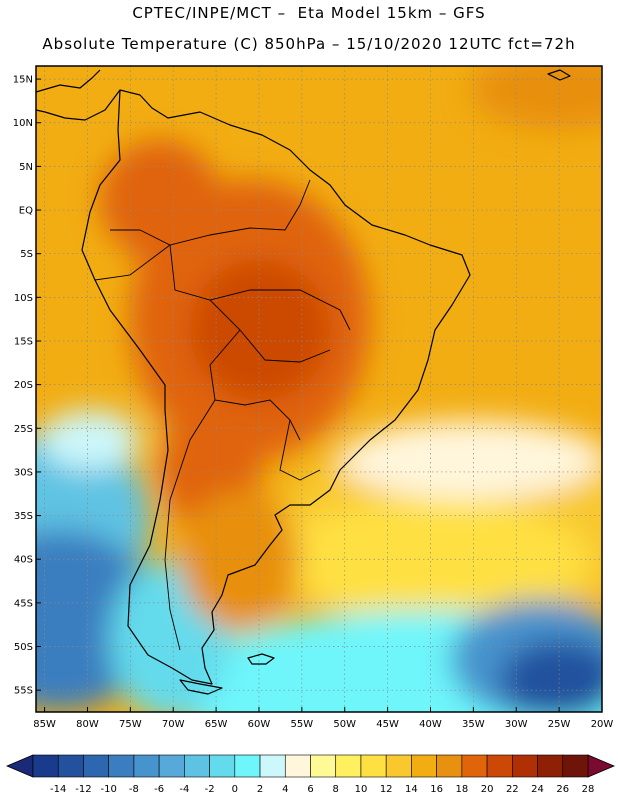  Describe the element at coordinates (134, 789) in the screenshot. I see `colorbar-label: -8` at that location.